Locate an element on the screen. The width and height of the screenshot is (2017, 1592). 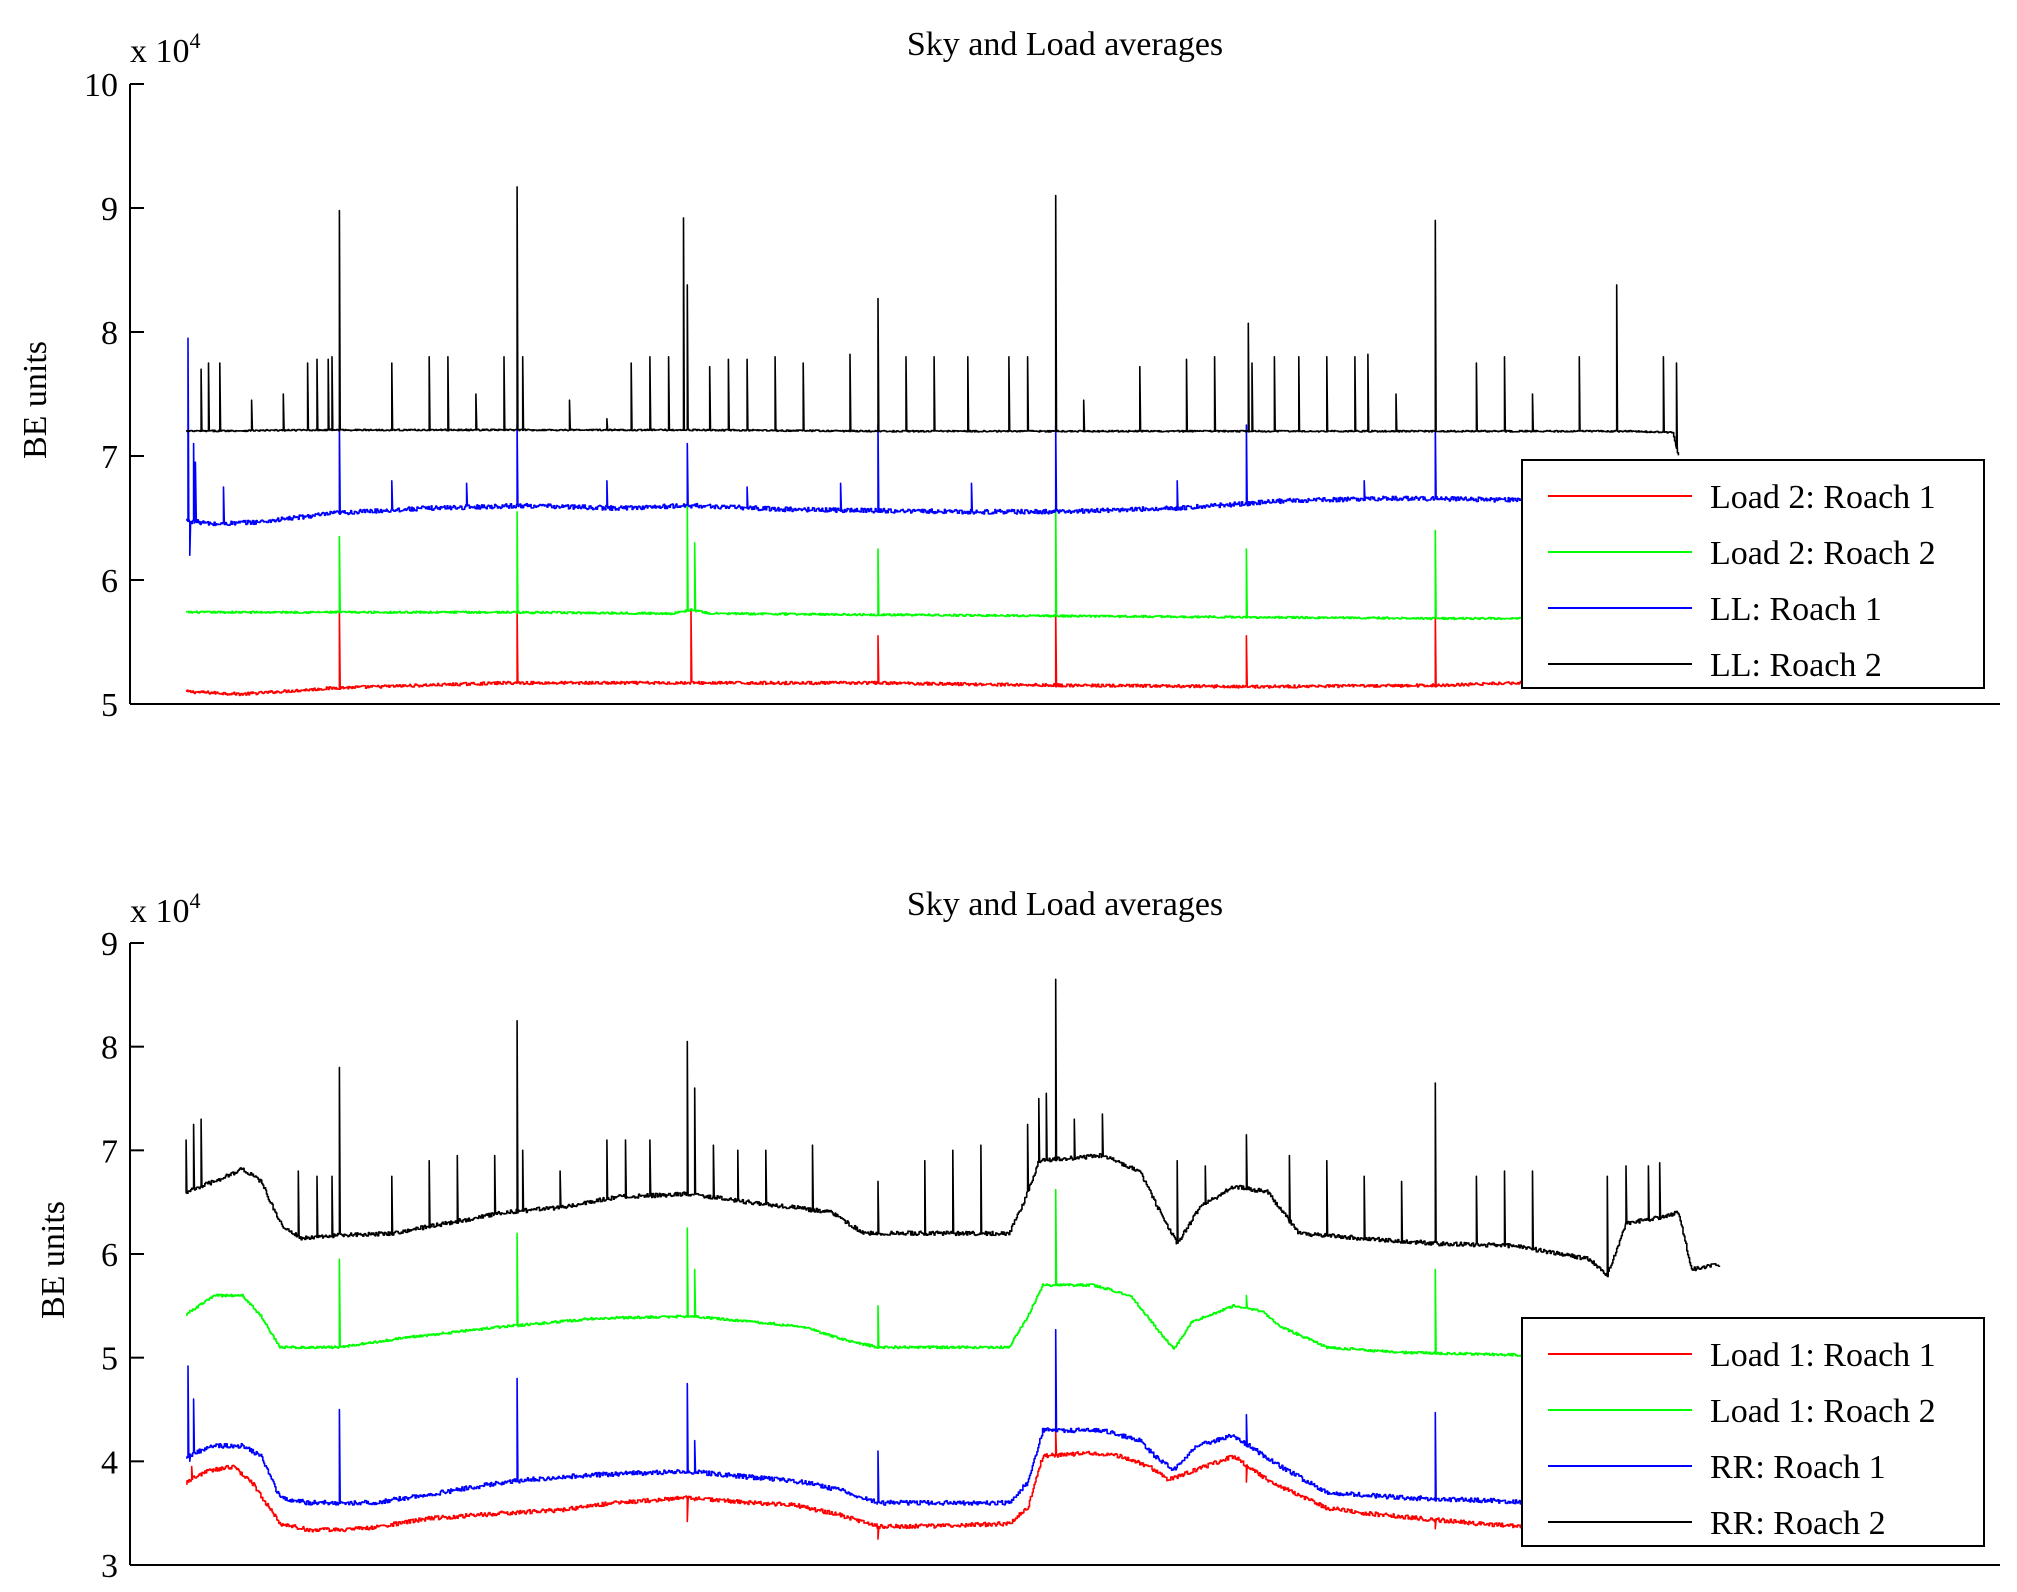
y-axis-label-top: BE units is located at coordinates (35, 400).